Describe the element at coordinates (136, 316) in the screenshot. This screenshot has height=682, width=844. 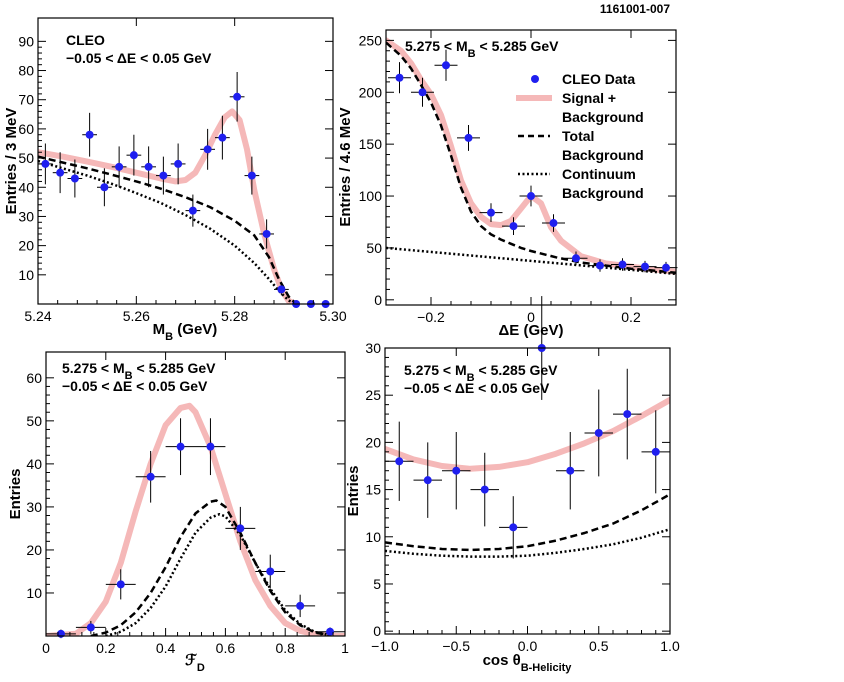
I see `mb-x-tick-label: 5.26` at that location.